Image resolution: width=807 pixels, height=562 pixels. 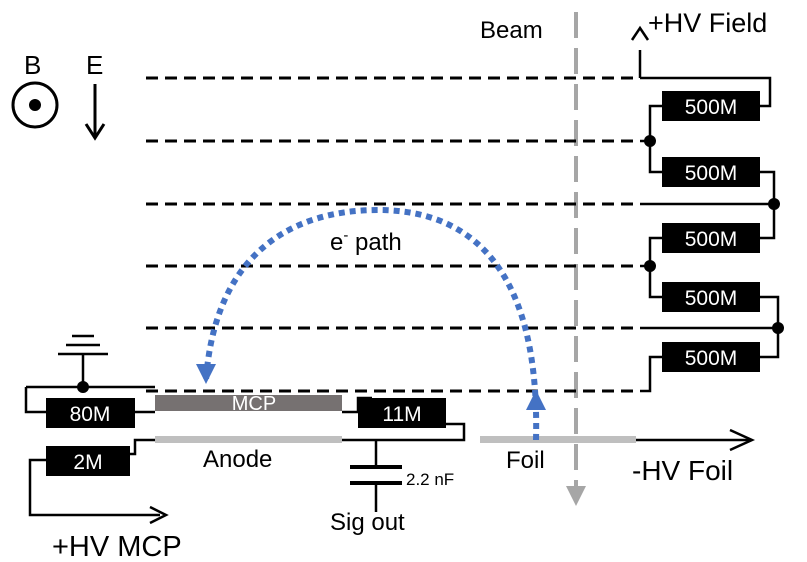 What do you see at coordinates (206, 374) in the screenshot?
I see `electron-path-arrowhead-left` at bounding box center [206, 374].